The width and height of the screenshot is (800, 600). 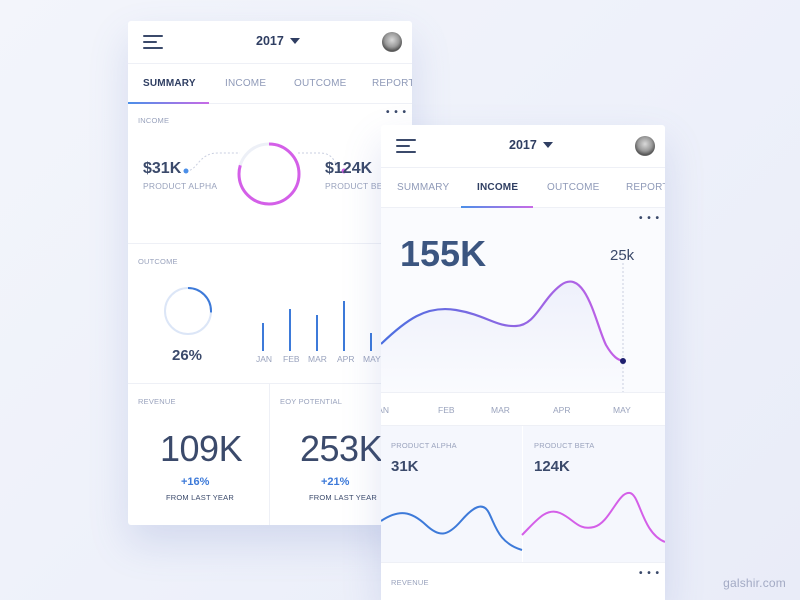 What do you see at coordinates (290, 330) in the screenshot?
I see `bar-feb` at bounding box center [290, 330].